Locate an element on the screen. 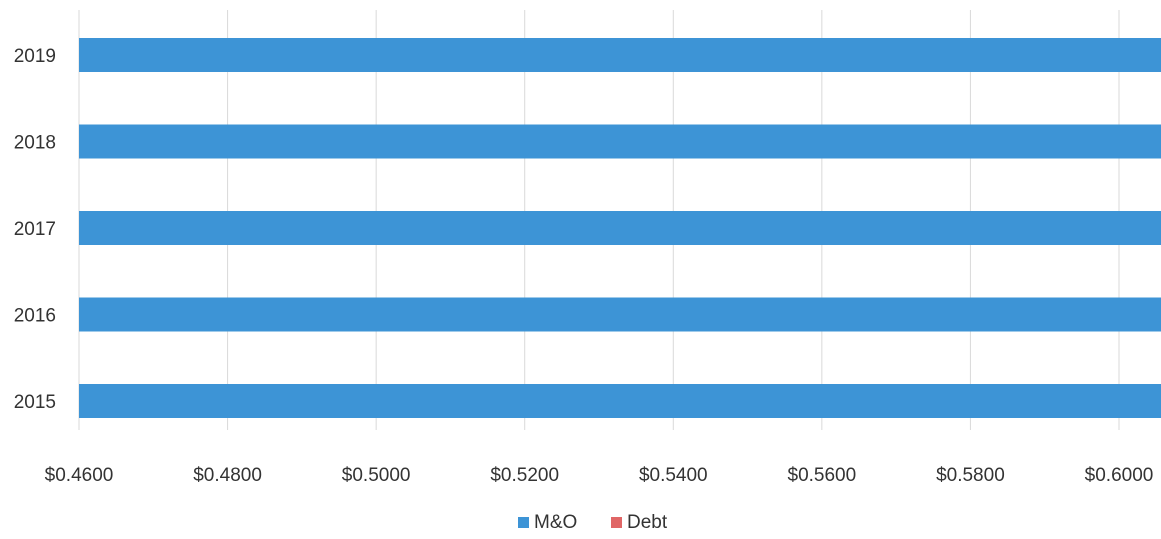 The image size is (1161, 539). x-tick-label: $0.5000 is located at coordinates (376, 475).